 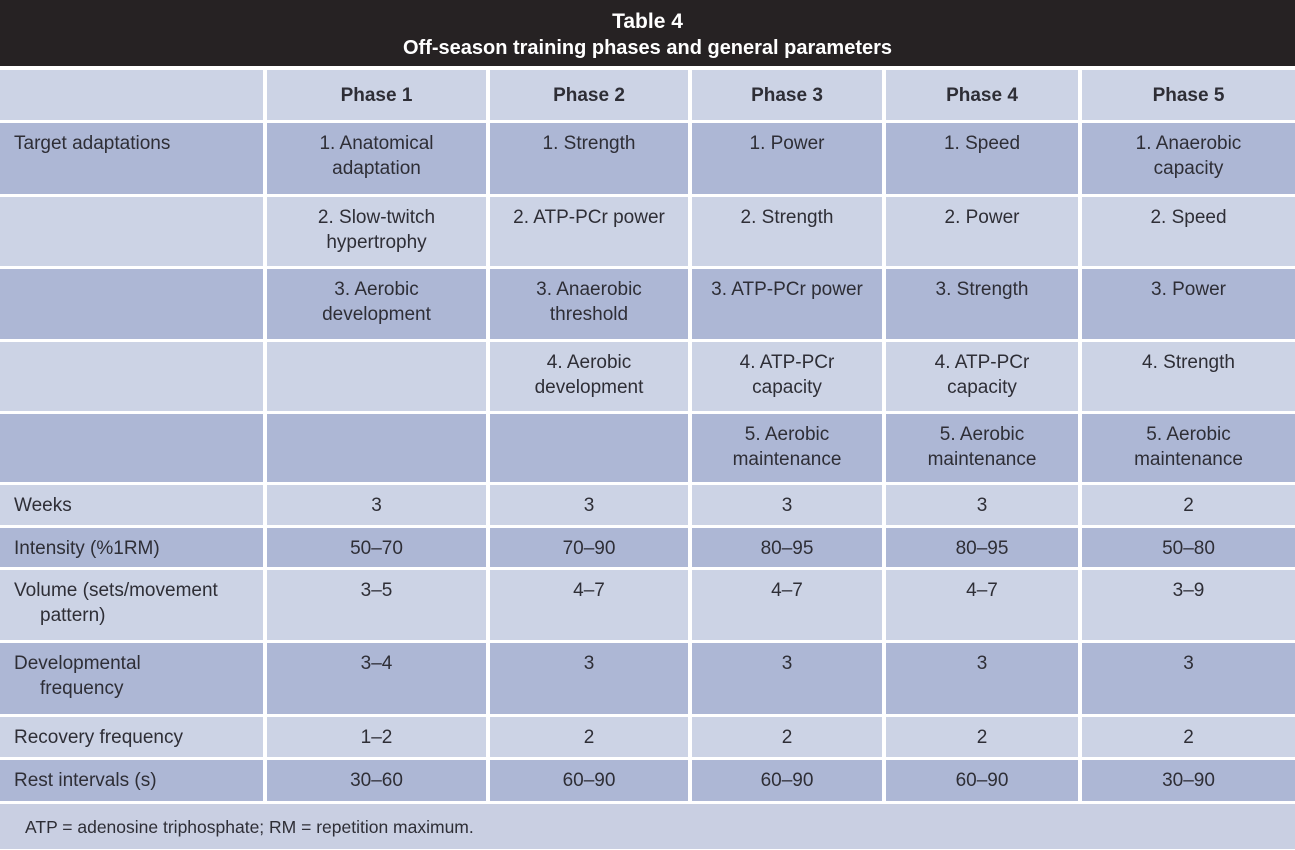 I want to click on adaptation-cell-p3-3: 3. ATP-PCr power, so click(x=787, y=304).